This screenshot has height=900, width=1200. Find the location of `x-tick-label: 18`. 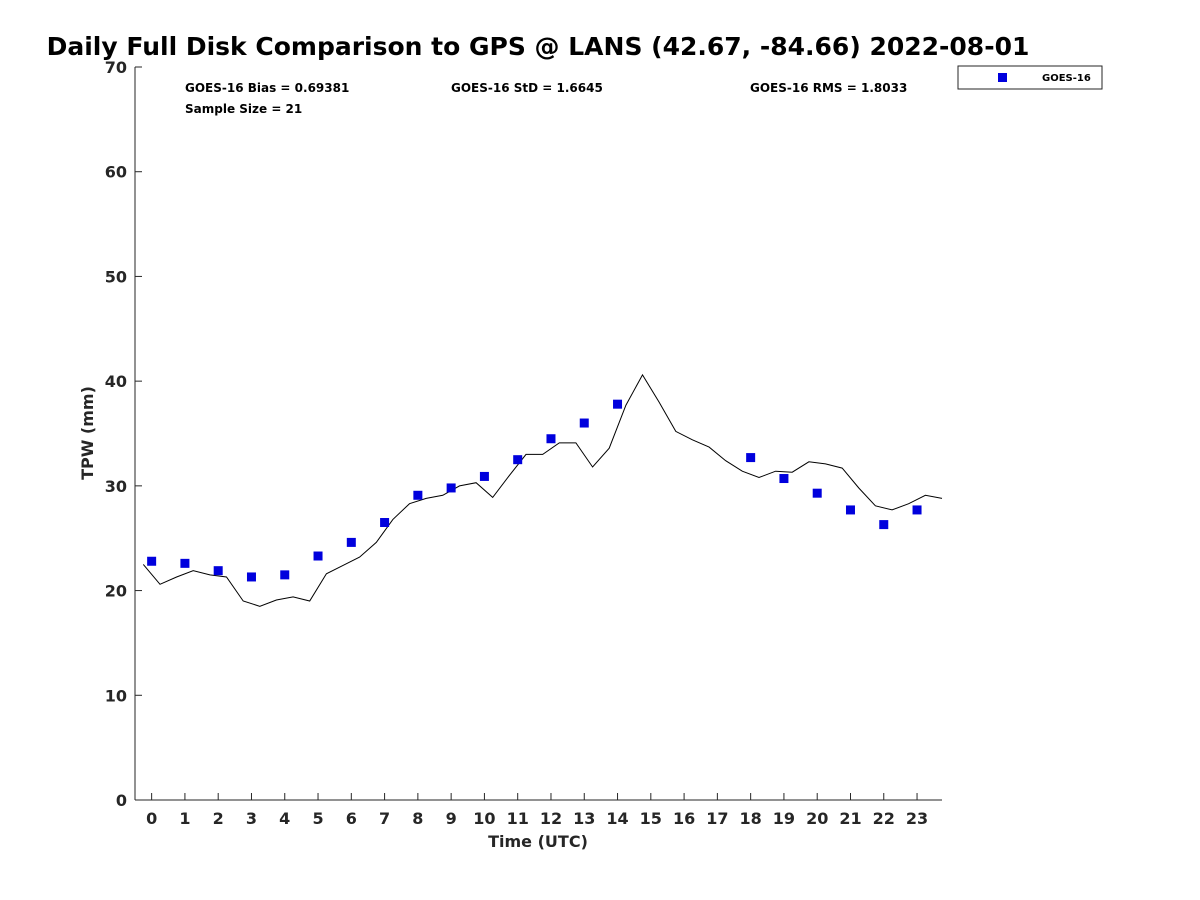

x-tick-label: 18 is located at coordinates (751, 818).